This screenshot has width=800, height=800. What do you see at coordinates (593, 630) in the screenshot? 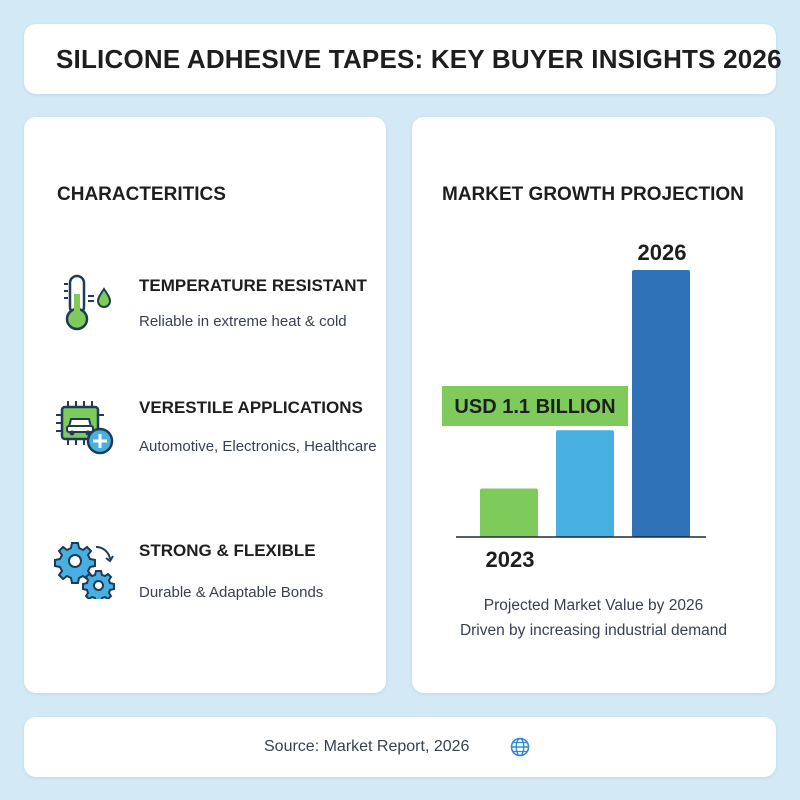
I see `caption-line-2: Driven by increasing industrial demand` at bounding box center [593, 630].